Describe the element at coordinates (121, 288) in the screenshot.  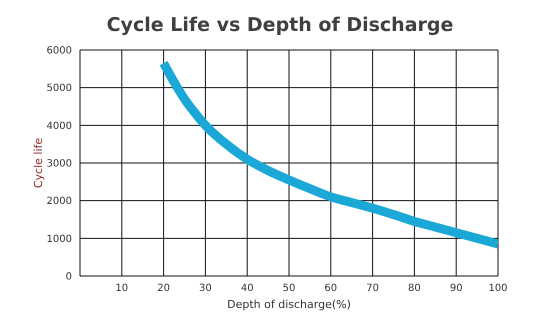
I see `x-tick-label: 10` at that location.